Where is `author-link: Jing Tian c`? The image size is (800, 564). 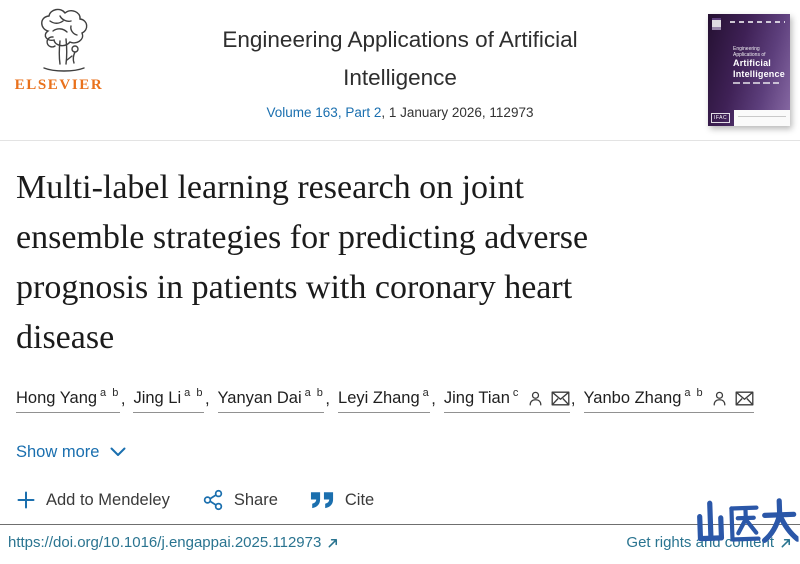
author-link: Jing Tian c is located at coordinates (506, 399).